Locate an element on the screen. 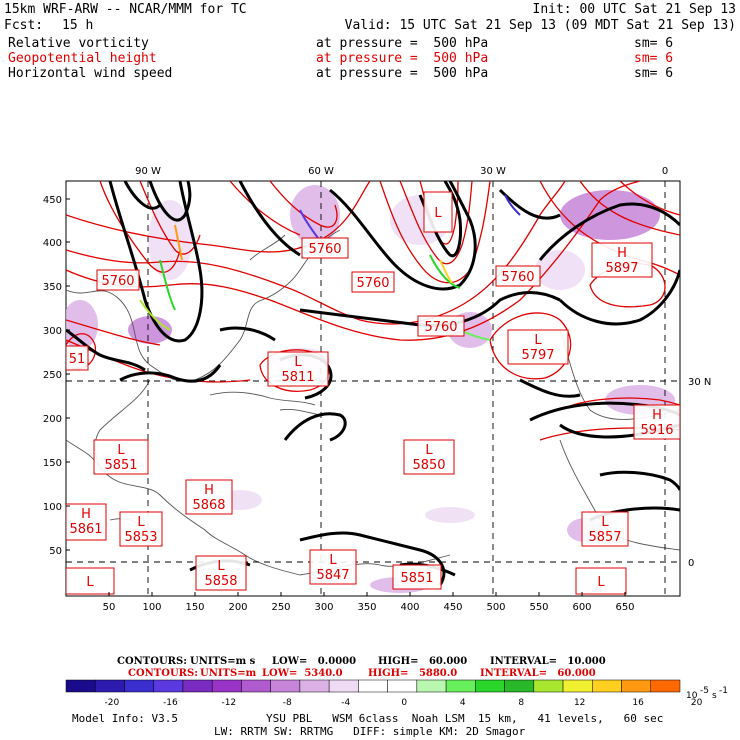 The width and height of the screenshot is (740, 740). y-tick-label: 50 is located at coordinates (55, 551).